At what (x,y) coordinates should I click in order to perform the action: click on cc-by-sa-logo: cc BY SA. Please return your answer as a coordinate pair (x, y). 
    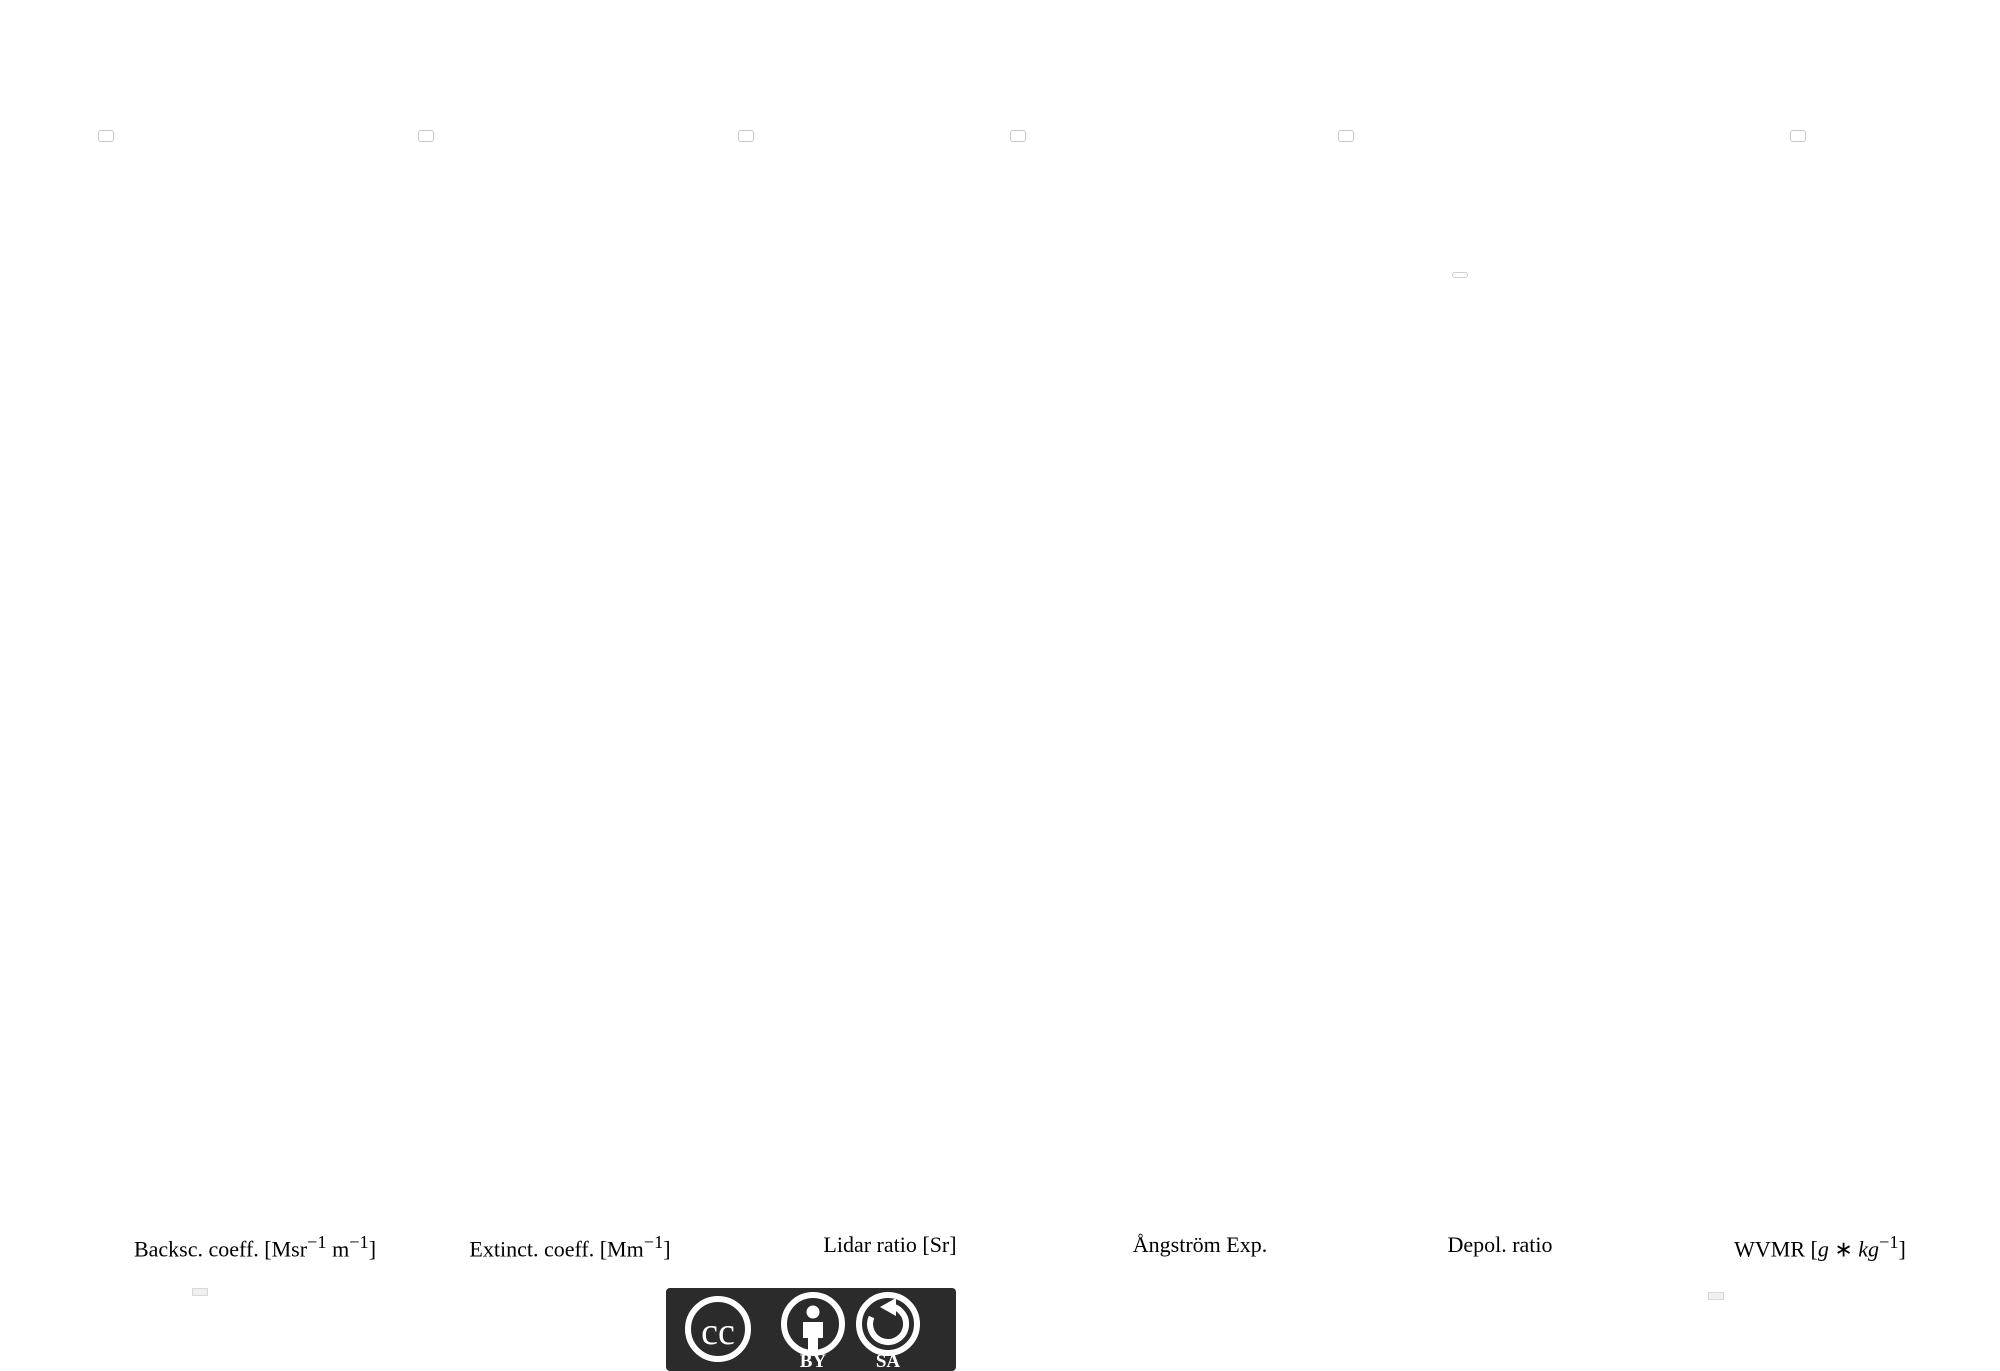
    Looking at the image, I should click on (811, 1329).